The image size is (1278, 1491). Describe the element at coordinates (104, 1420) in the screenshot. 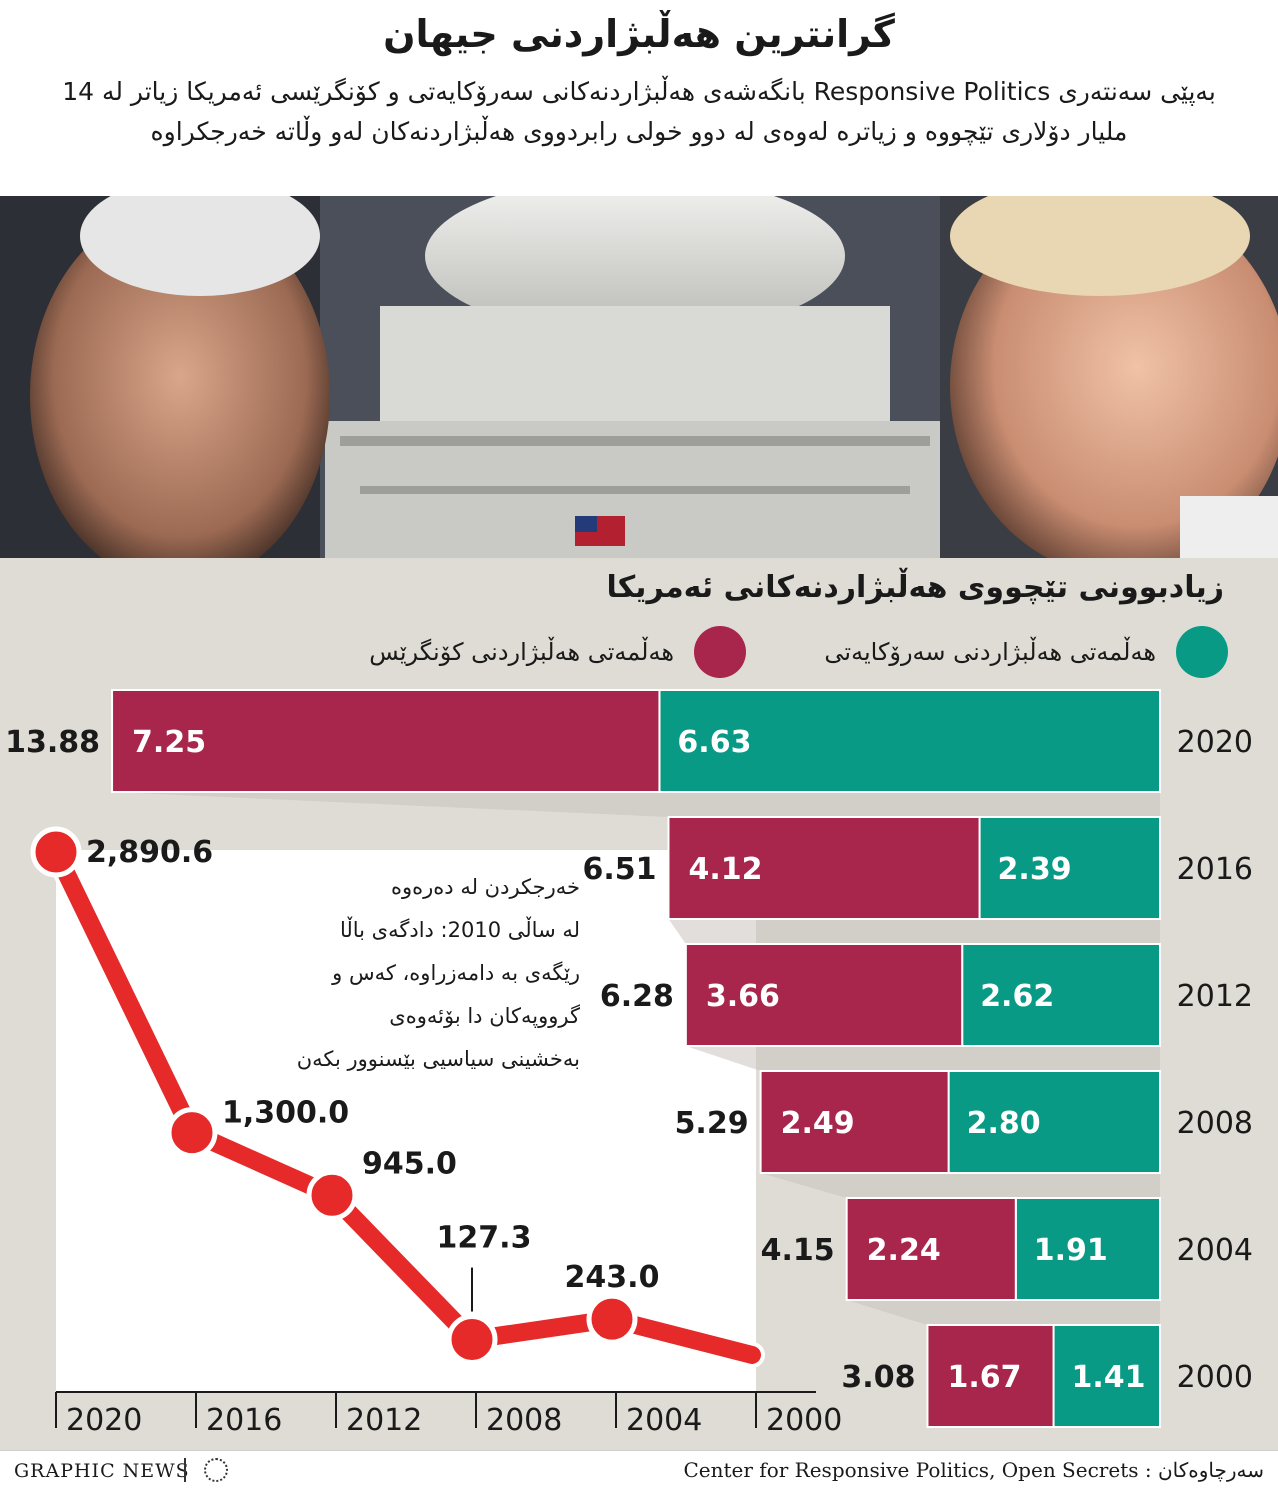

I see `line-x-label-2020: 2020` at that location.